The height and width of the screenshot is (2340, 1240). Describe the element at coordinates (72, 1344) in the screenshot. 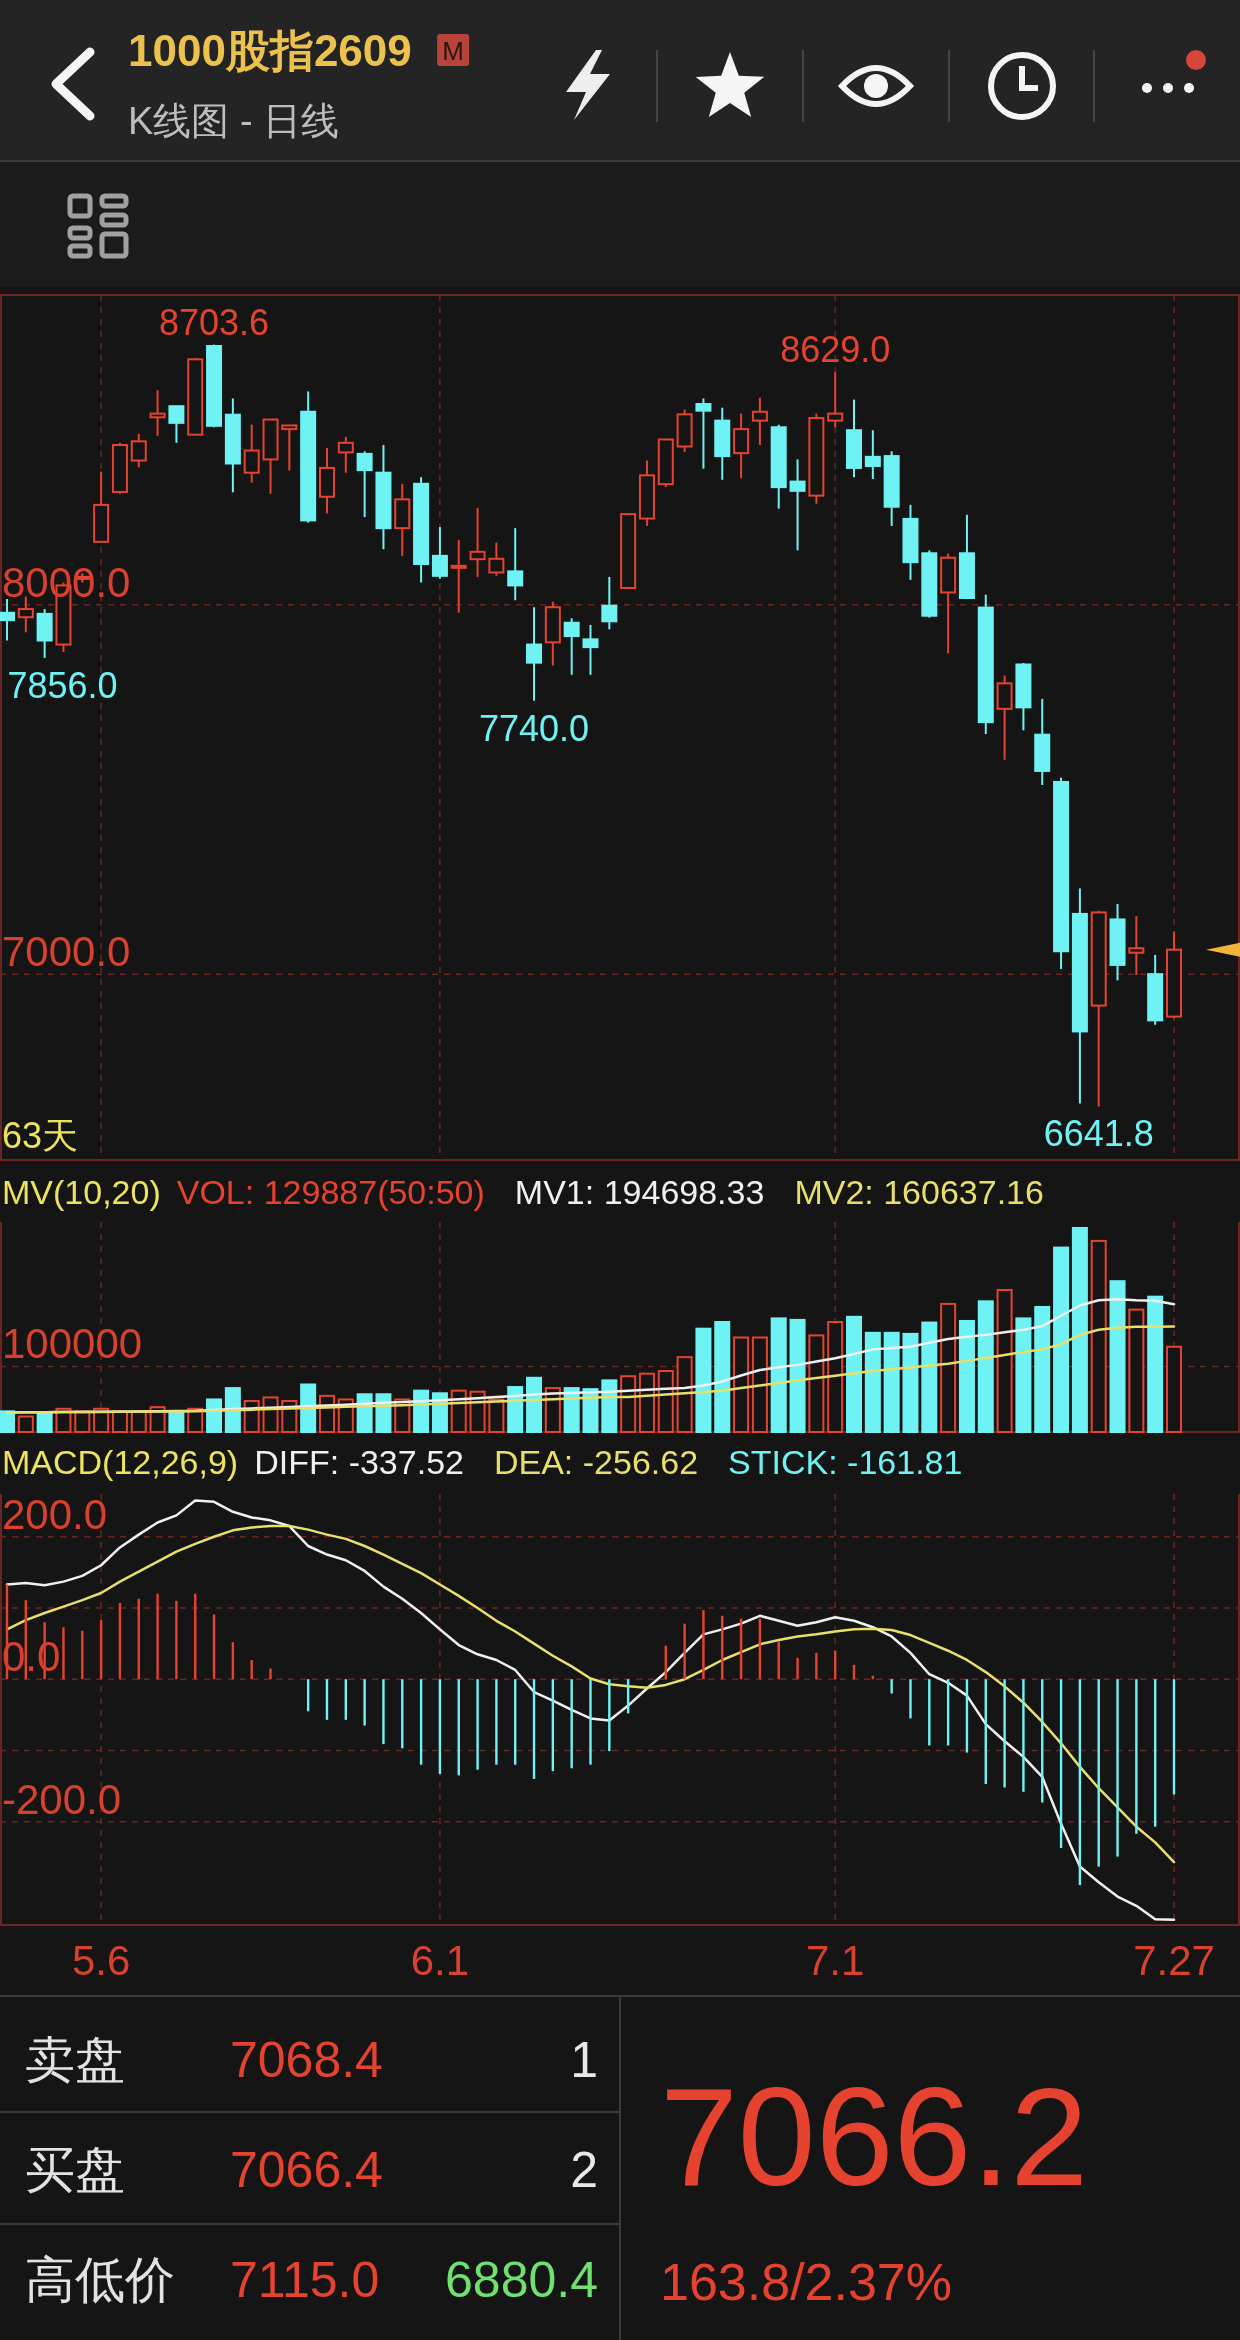

I see `y-tick-label: 100000` at that location.